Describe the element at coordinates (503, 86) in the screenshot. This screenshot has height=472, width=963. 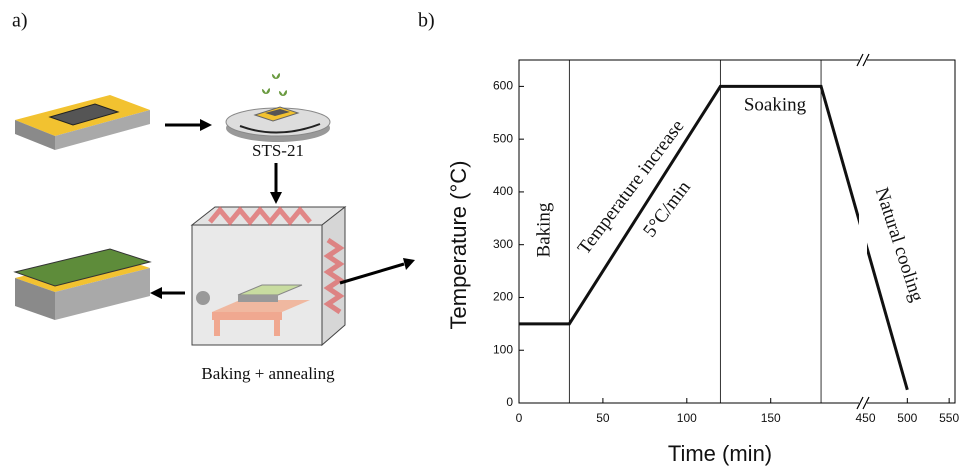
I see `y-tick-label: 600` at that location.